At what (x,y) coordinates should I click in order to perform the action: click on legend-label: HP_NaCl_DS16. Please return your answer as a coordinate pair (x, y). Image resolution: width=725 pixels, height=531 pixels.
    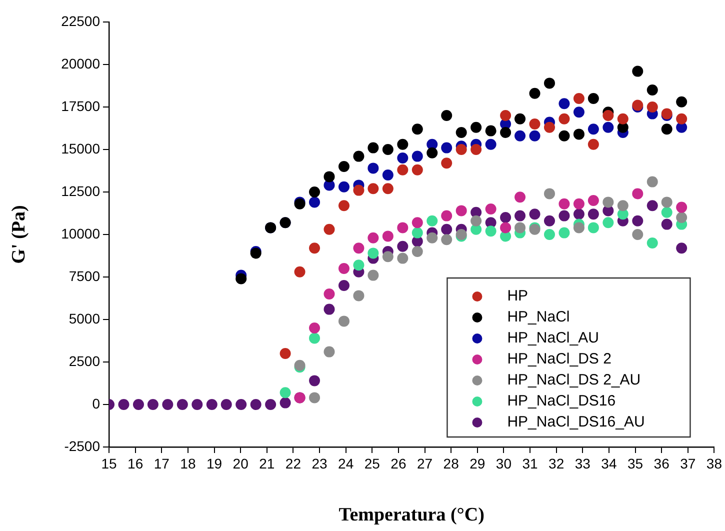
    Looking at the image, I should click on (561, 401).